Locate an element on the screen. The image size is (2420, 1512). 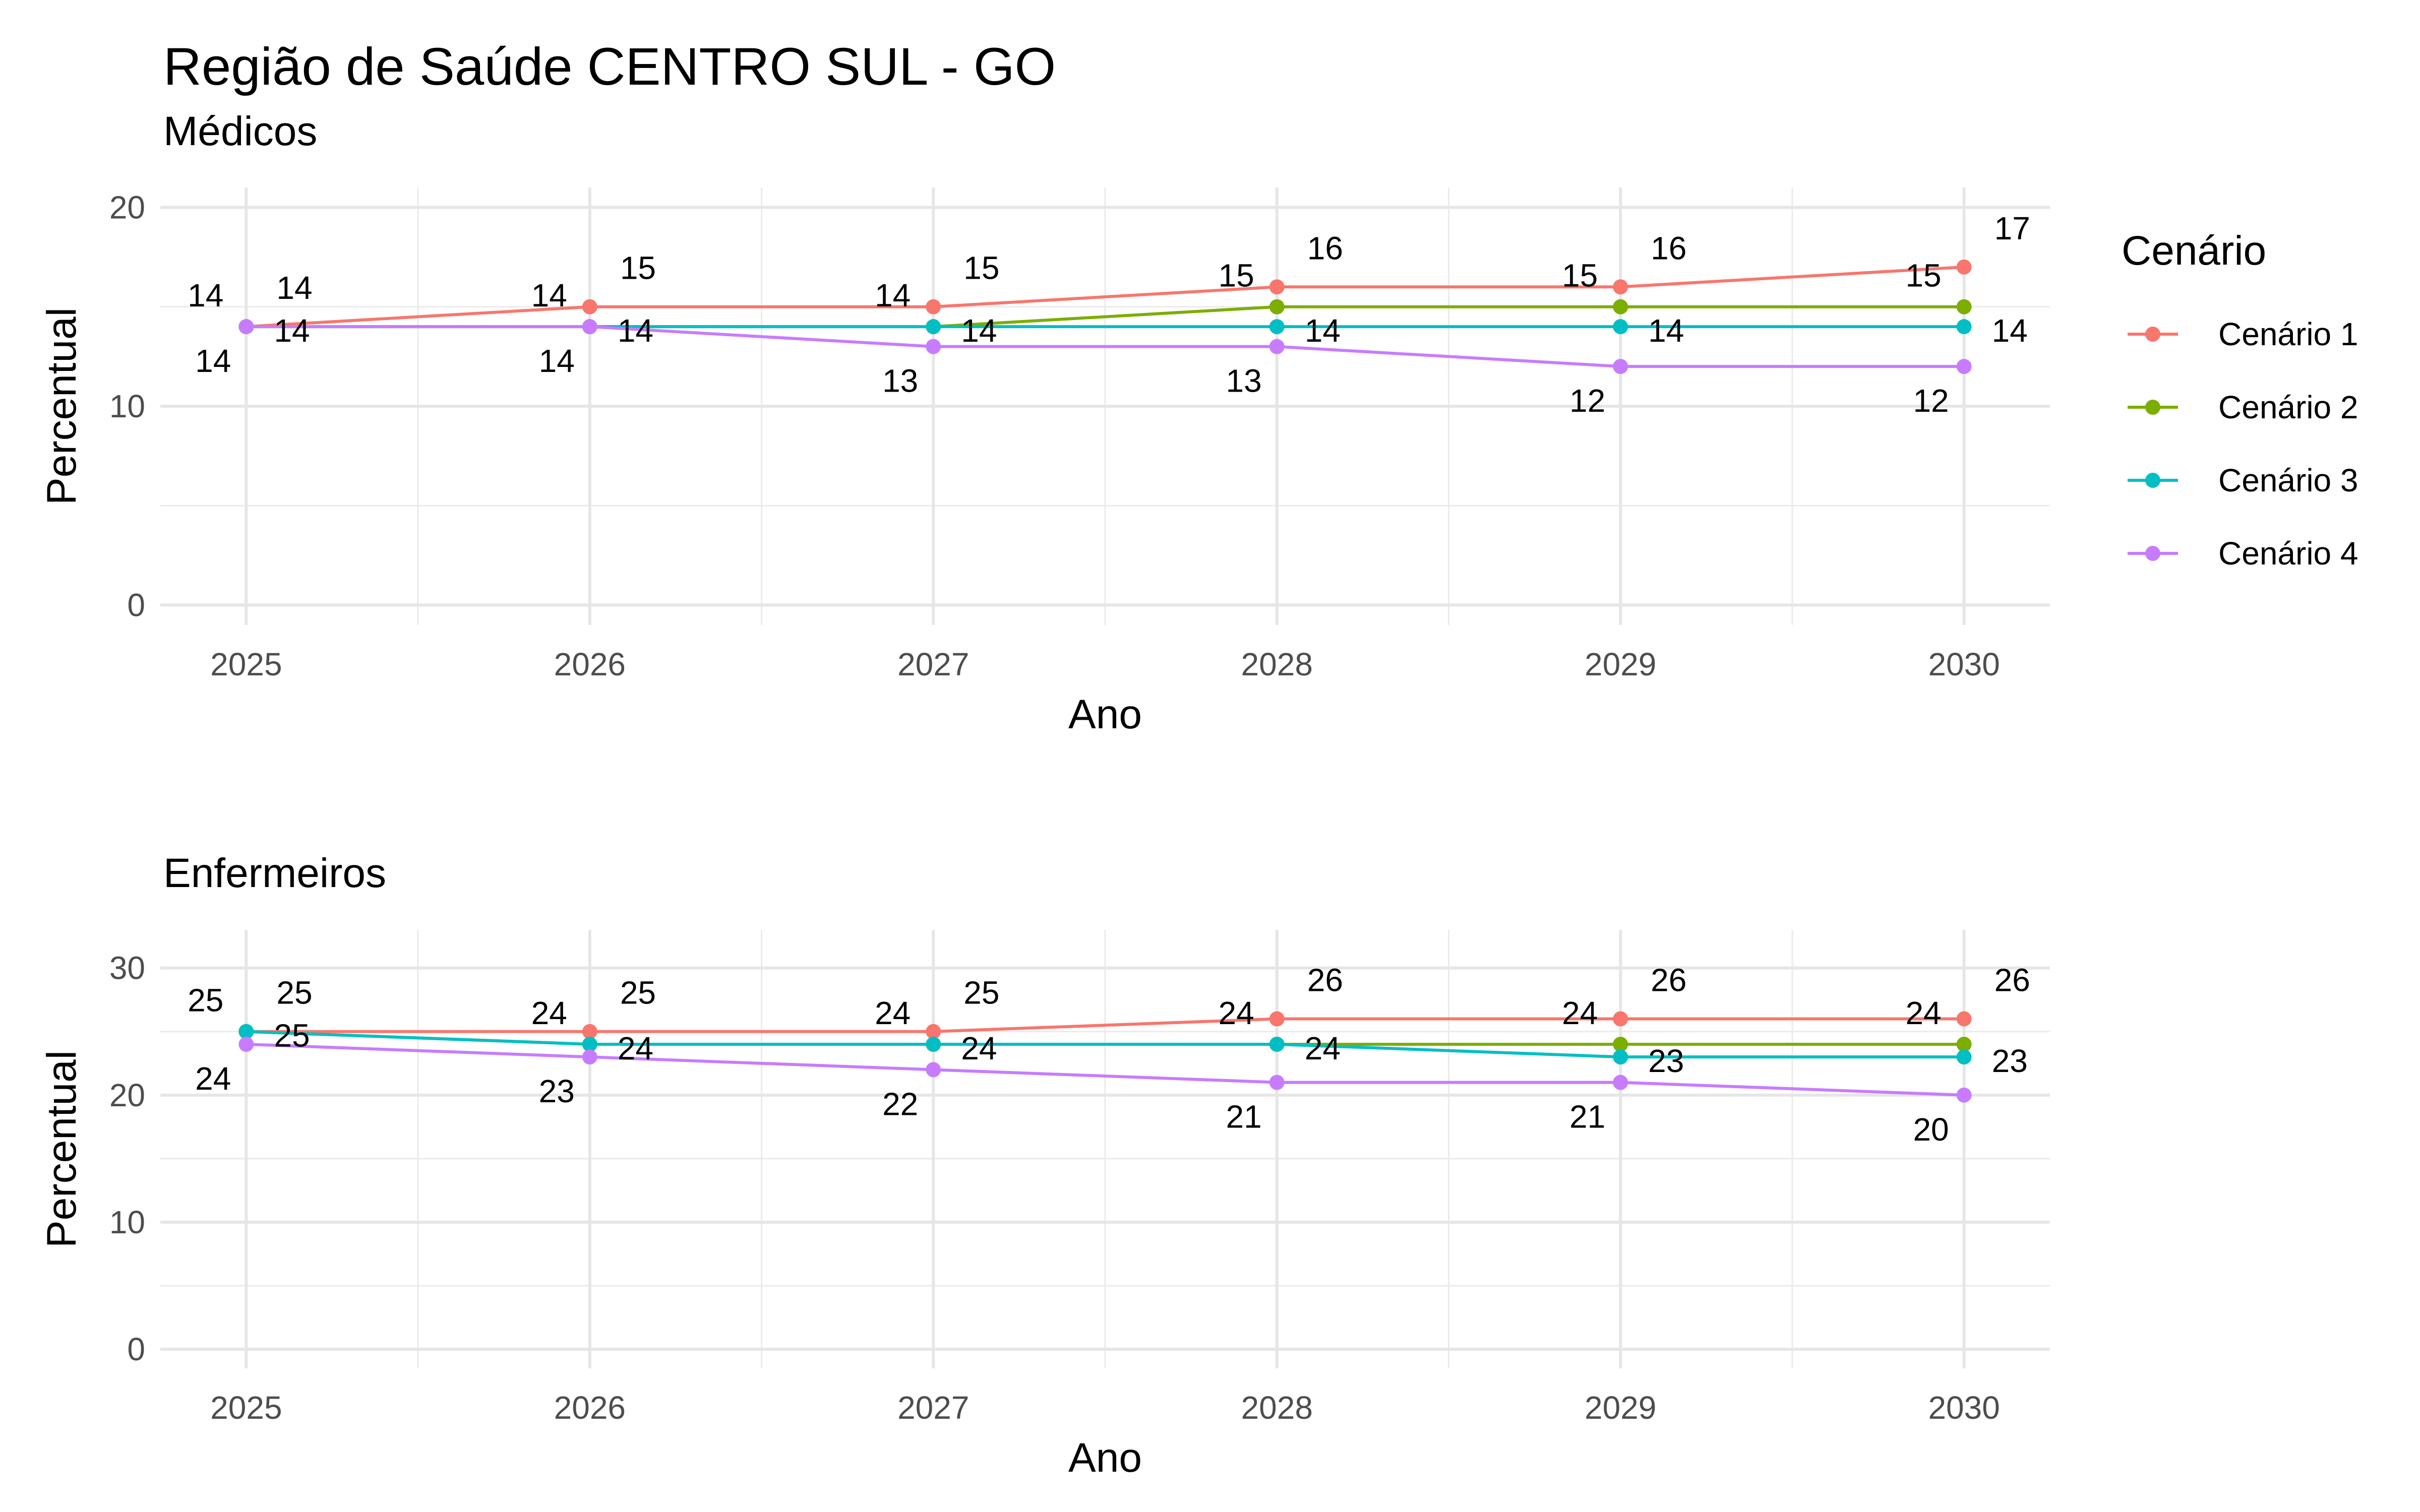
x-tick-label: 2029 is located at coordinates (1620, 664).